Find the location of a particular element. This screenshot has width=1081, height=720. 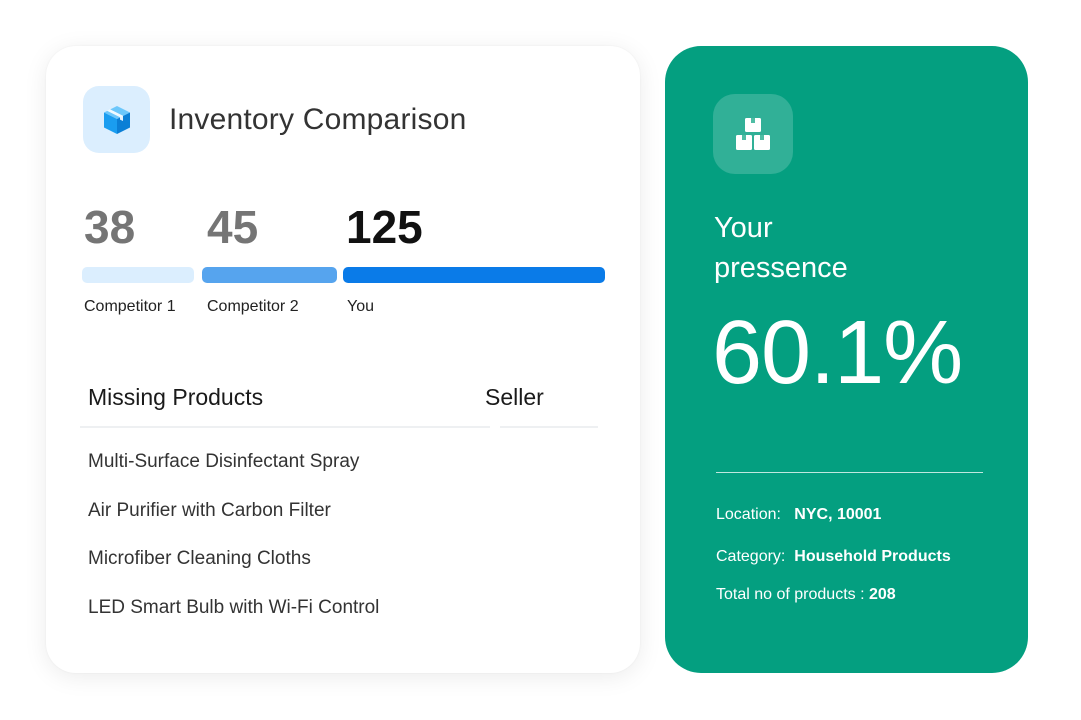

total-products-info: Total no of products : 208 is located at coordinates (806, 595).